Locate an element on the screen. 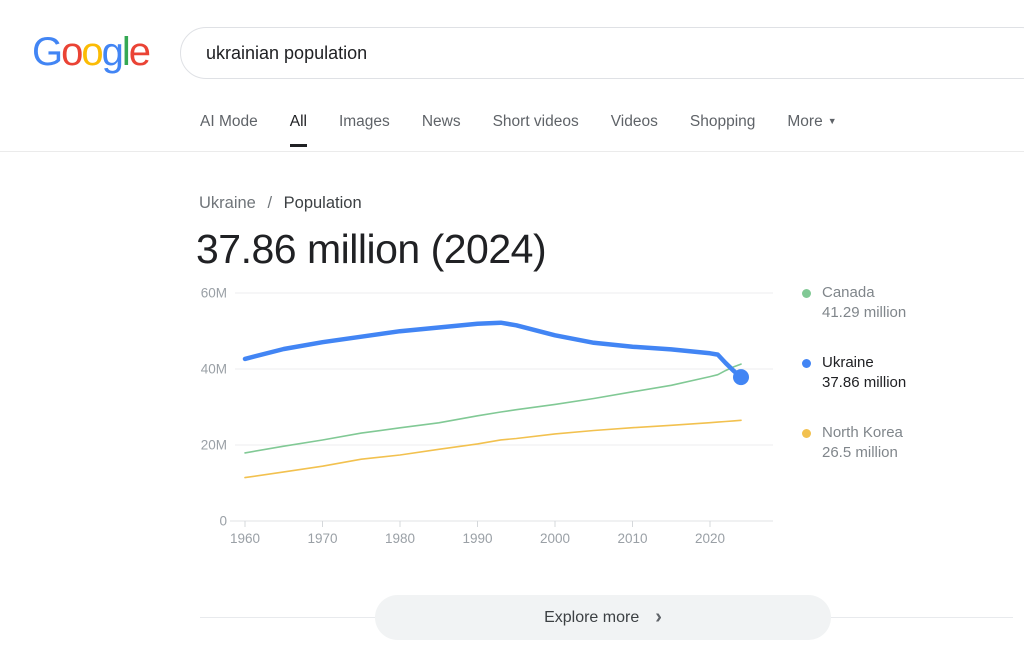  tab-short-videos: Short videos is located at coordinates (535, 121).